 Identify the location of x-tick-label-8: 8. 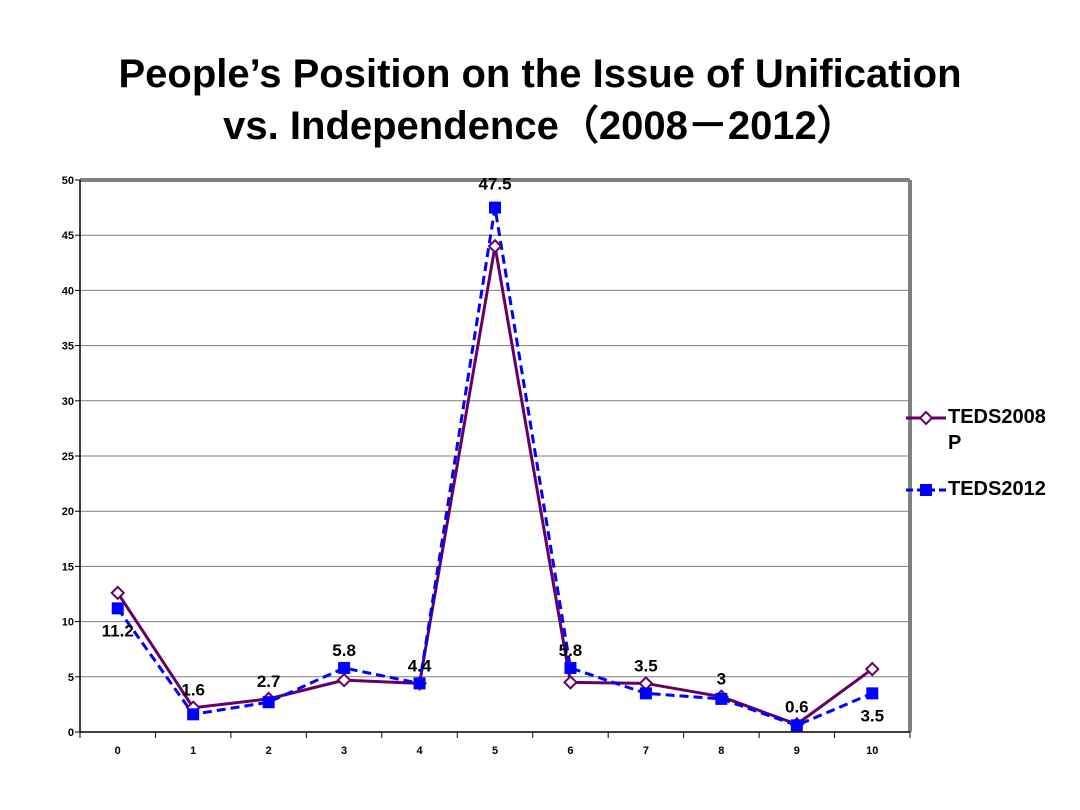
(721, 751).